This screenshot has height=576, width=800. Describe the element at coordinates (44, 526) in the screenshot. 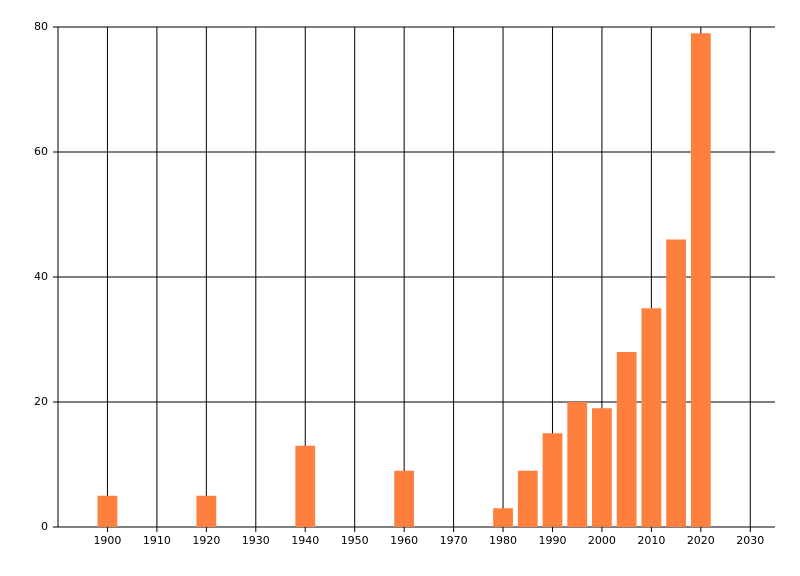

I see `y-tick-label: 0` at that location.